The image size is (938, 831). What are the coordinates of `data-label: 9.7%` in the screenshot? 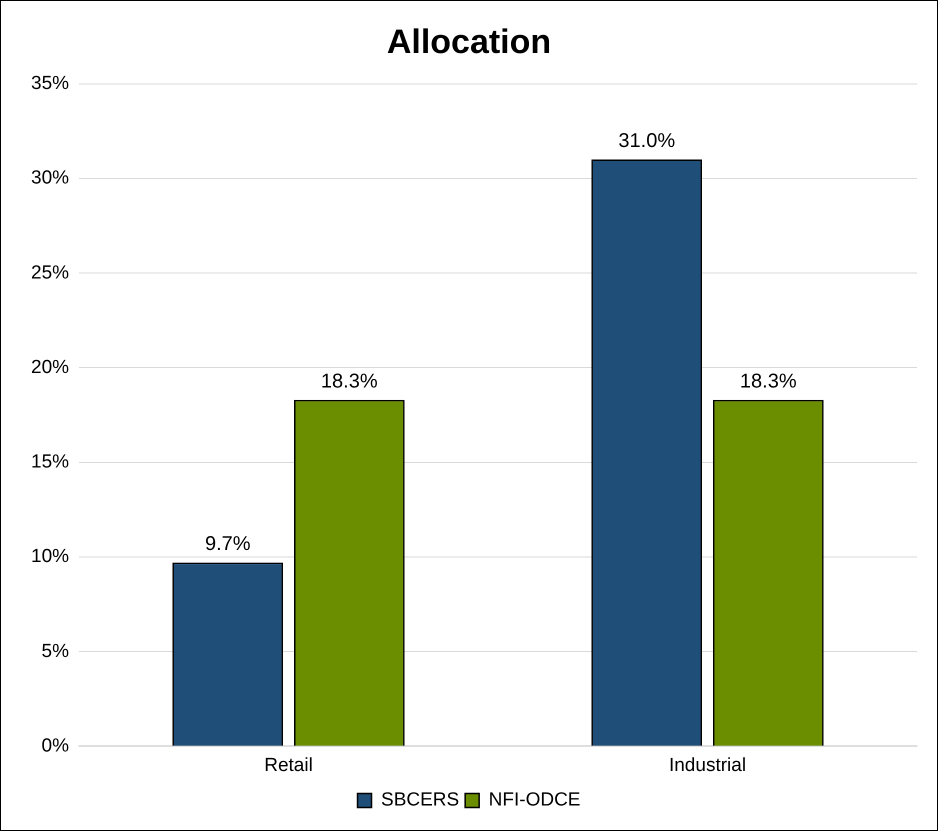 It's located at (227, 544).